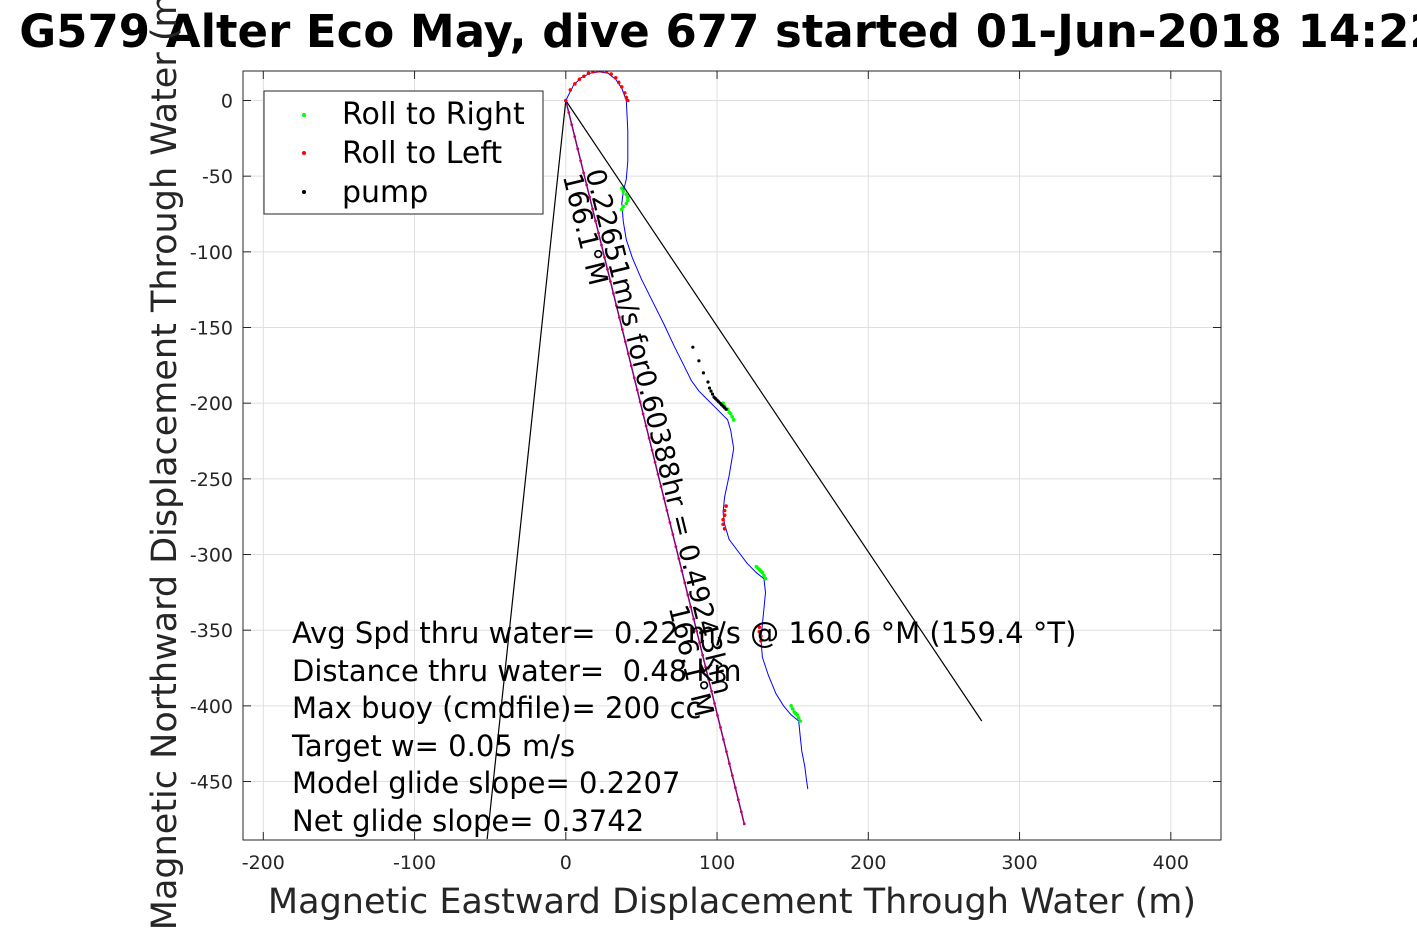 The height and width of the screenshot is (945, 1417). What do you see at coordinates (422, 153) in the screenshot?
I see `legend-label-roll-left: Roll to Left` at bounding box center [422, 153].